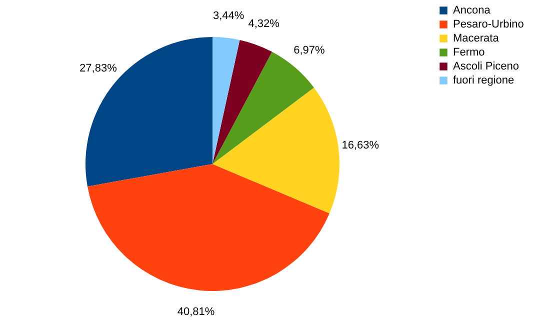 The width and height of the screenshot is (553, 334). What do you see at coordinates (361, 146) in the screenshot?
I see `data-label: 16,63%` at bounding box center [361, 146].